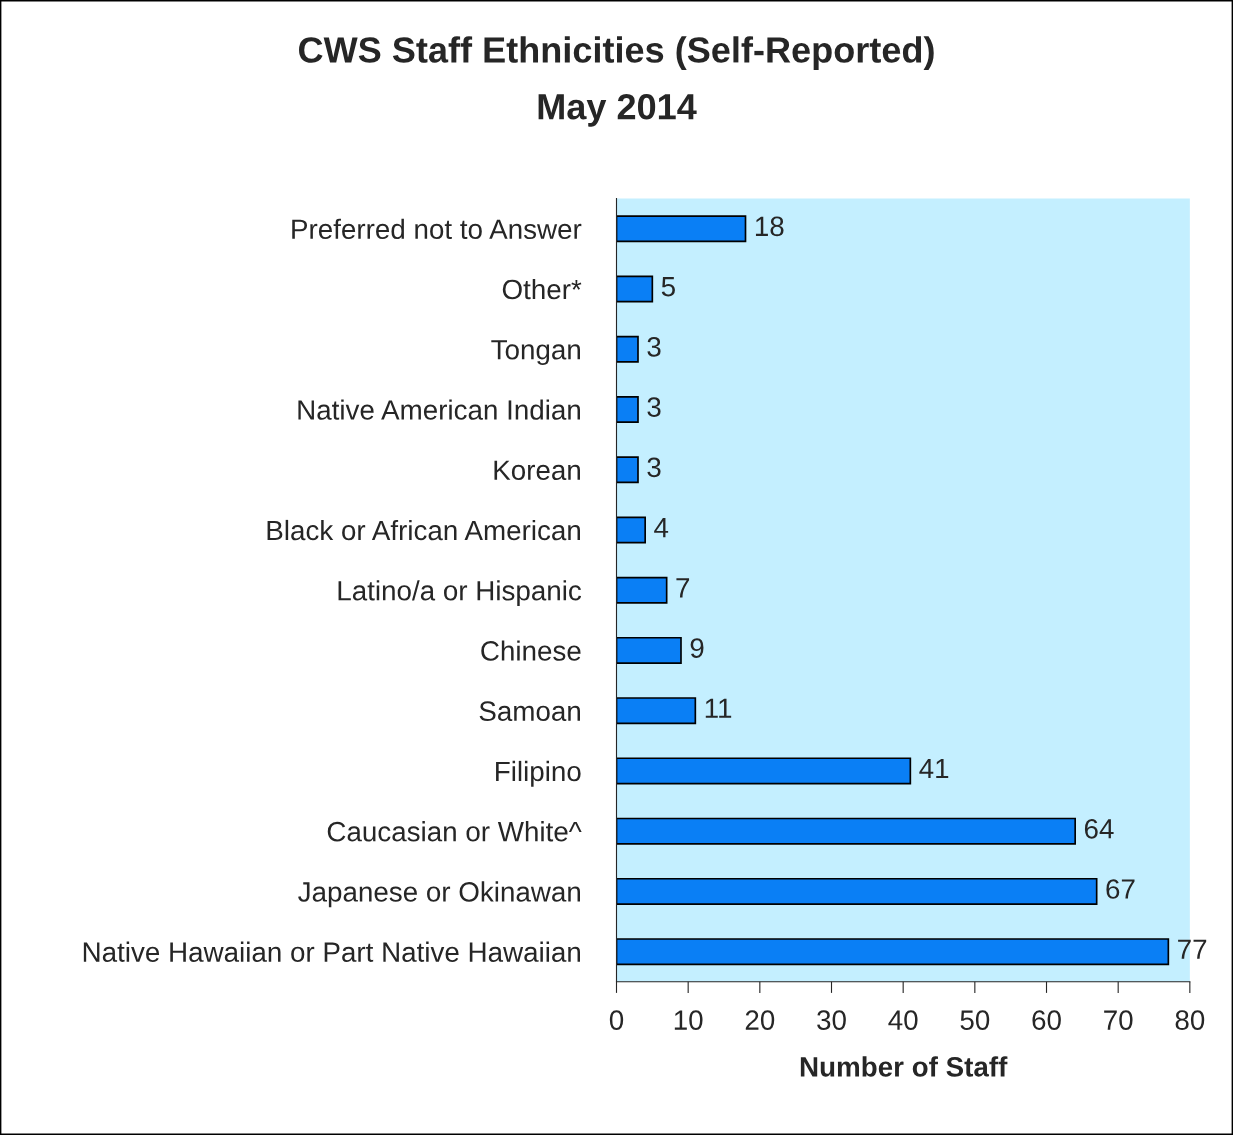 This screenshot has width=1233, height=1135. I want to click on y-tick-label: Samoan, so click(529, 711).